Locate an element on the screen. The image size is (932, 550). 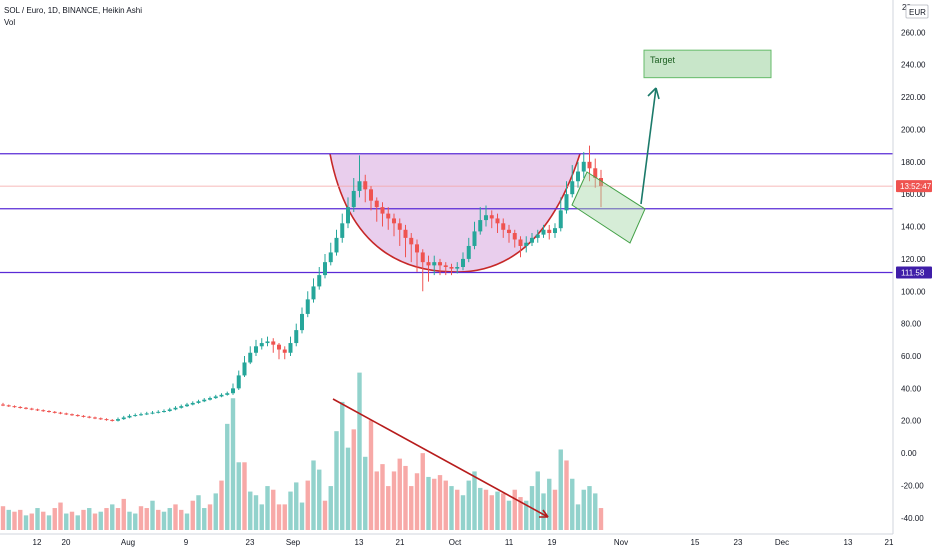
time-axis: 12 20 Aug 9 23 Sep 13 21 Oct 11 19 Nov 15 23 Dec 13 21 is located at coordinates (447, 540).